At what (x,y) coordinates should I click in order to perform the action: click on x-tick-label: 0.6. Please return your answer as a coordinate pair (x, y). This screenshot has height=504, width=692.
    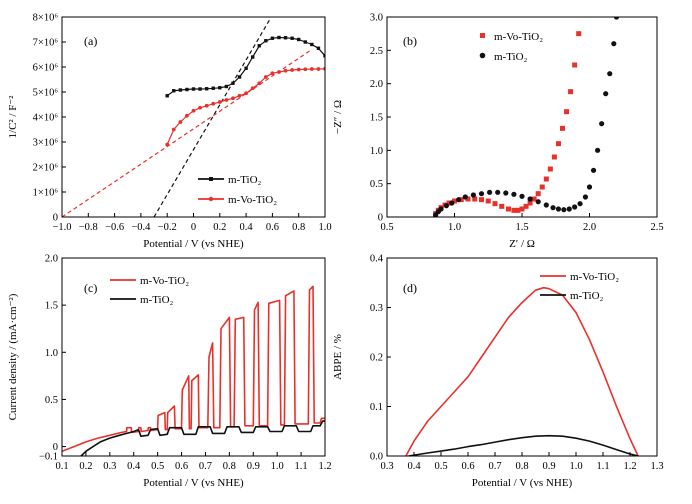
    Looking at the image, I should click on (467, 466).